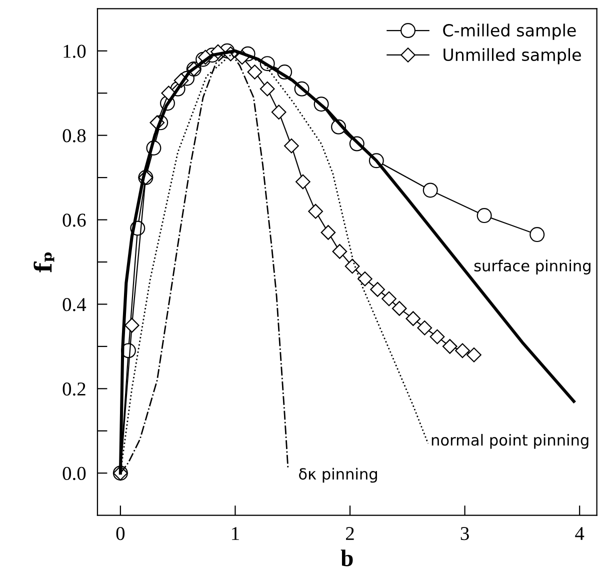 This screenshot has height=579, width=598. I want to click on y-tick-label: 1.0, so click(75, 51).